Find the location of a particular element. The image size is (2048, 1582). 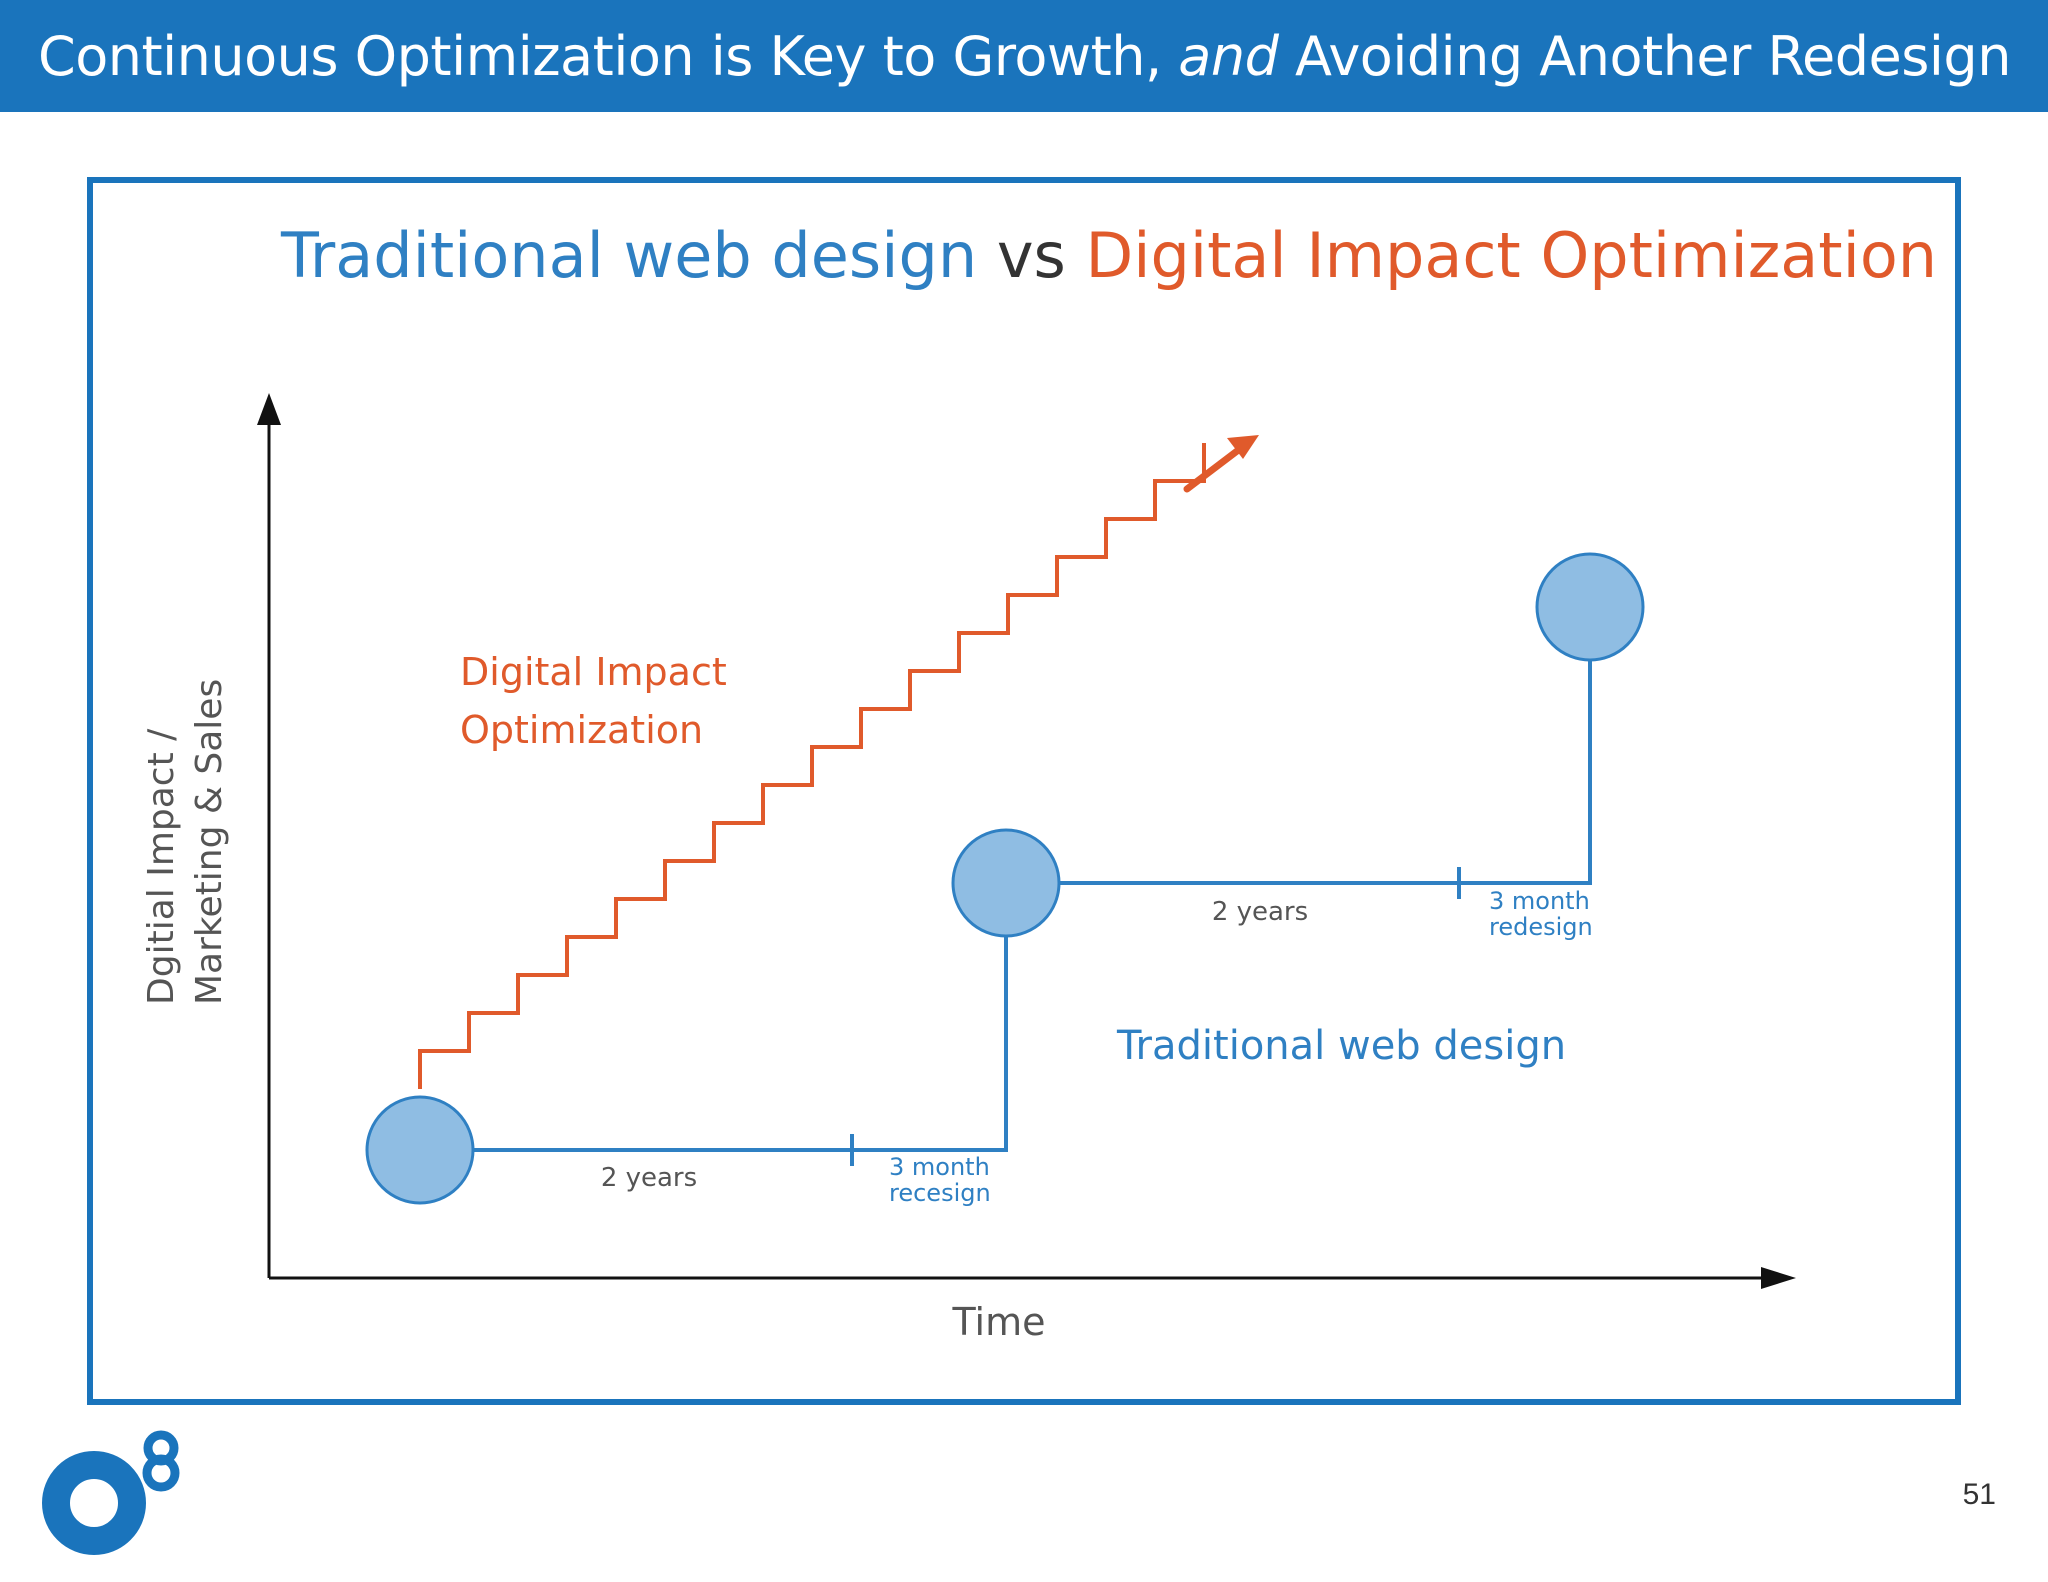

y-axis-label-line1: Dgitial Impact / is located at coordinates (161, 866).